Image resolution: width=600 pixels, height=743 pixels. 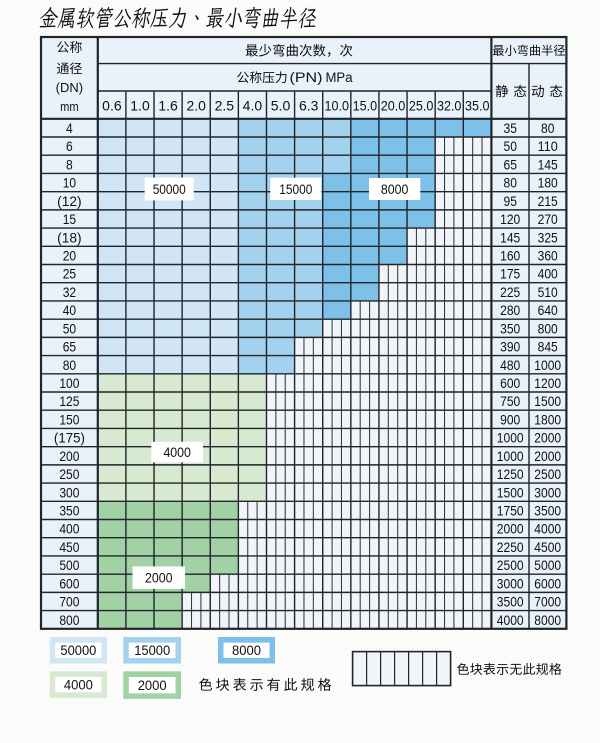 What do you see at coordinates (548, 219) in the screenshot?
I see `svg-text: 270` at bounding box center [548, 219].